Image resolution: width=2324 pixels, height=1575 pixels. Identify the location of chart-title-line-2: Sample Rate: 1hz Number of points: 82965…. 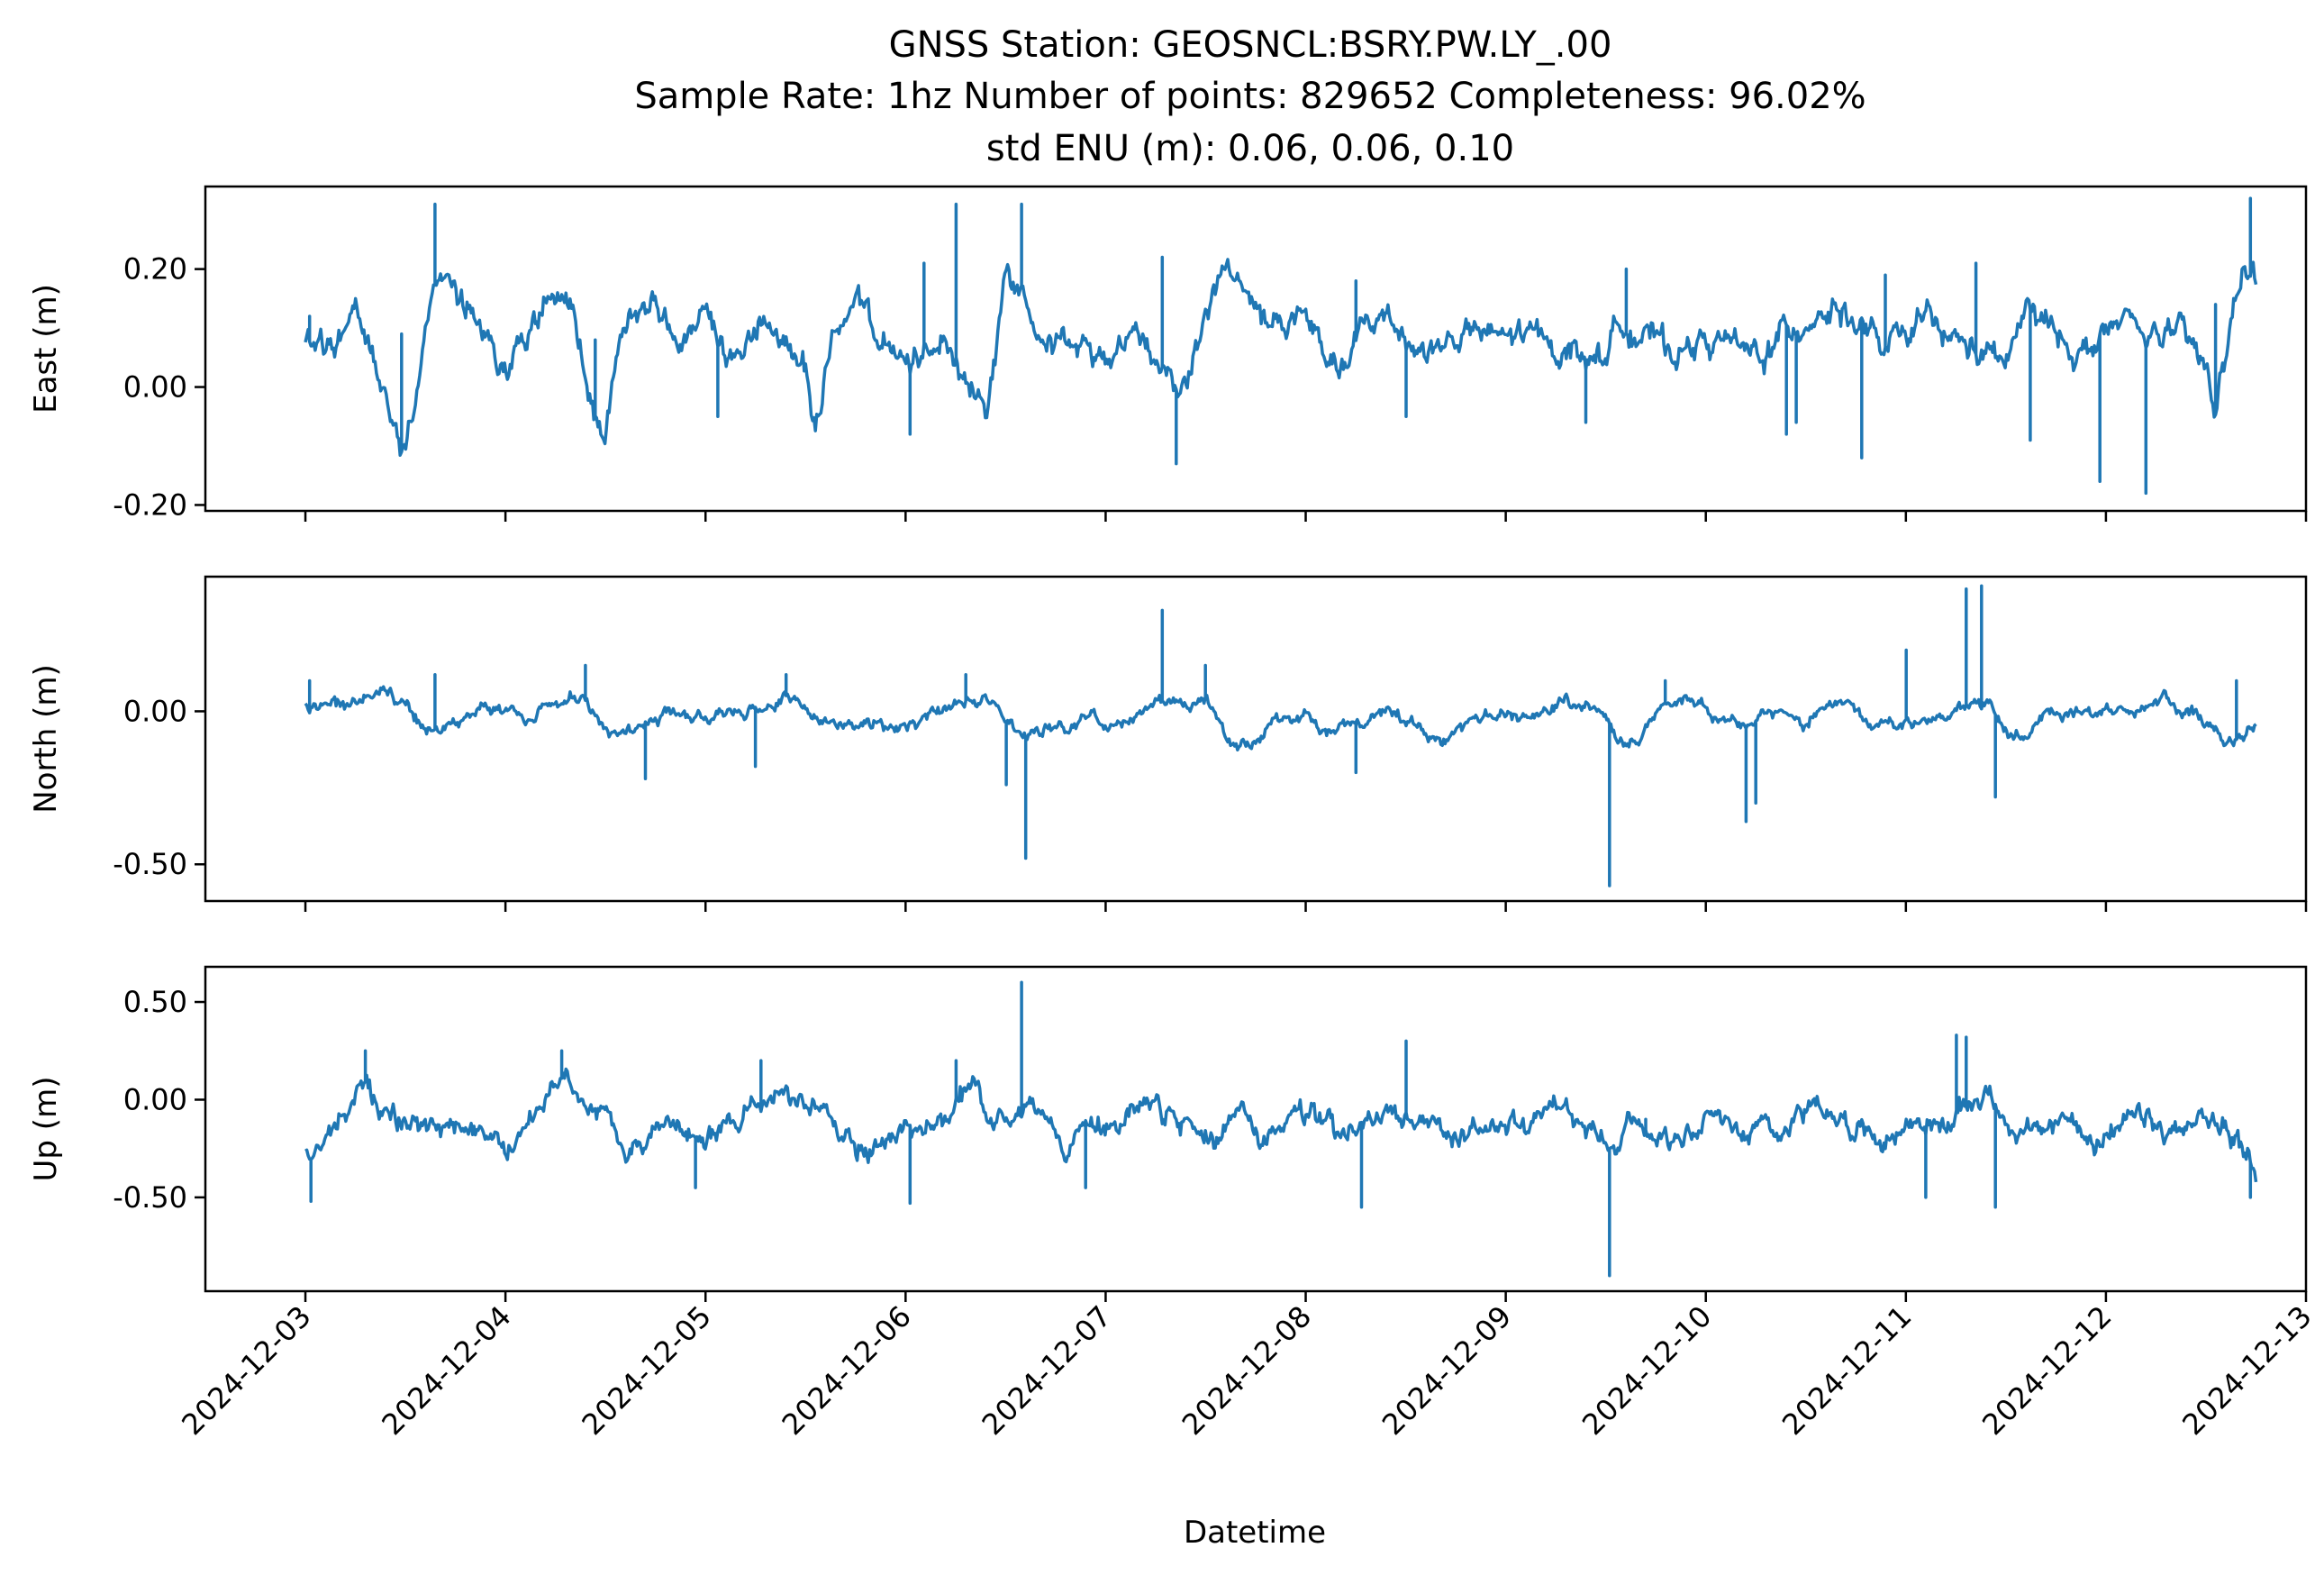
(1250, 96).